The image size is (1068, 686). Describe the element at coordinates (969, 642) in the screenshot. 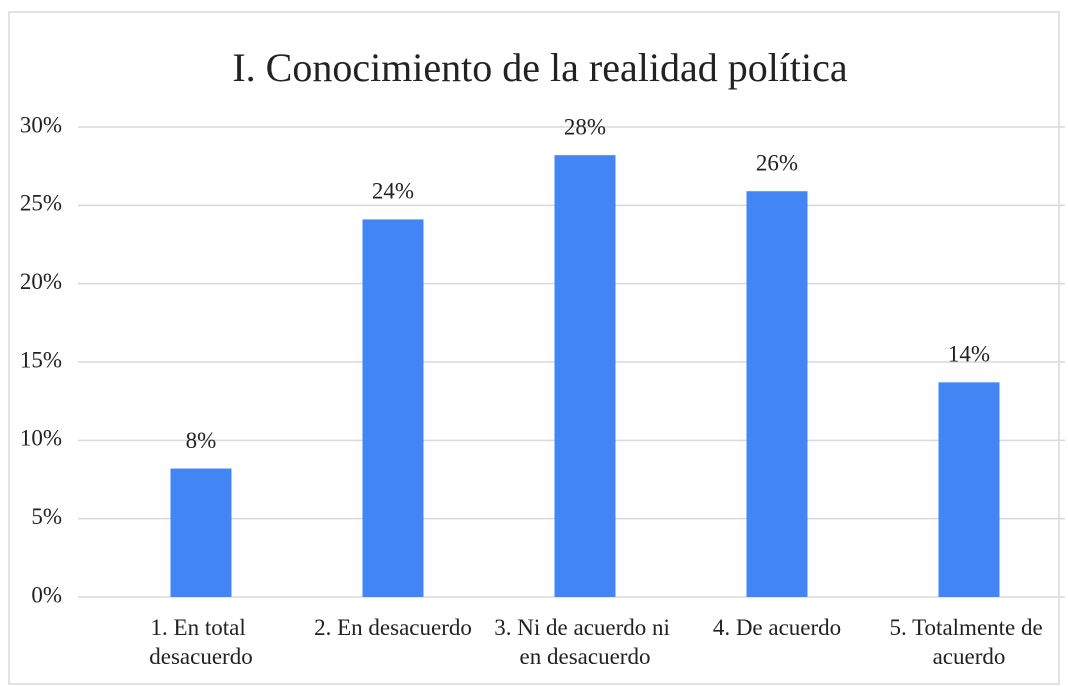

I see `x-tick-label: 5. Totalmente de acuerdo` at that location.